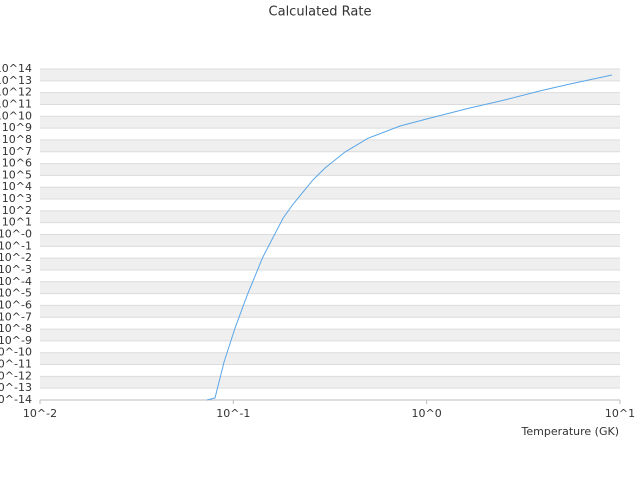 The image size is (640, 480). What do you see at coordinates (16, 387) in the screenshot?
I see `y-tick-label: 10^-13` at bounding box center [16, 387].